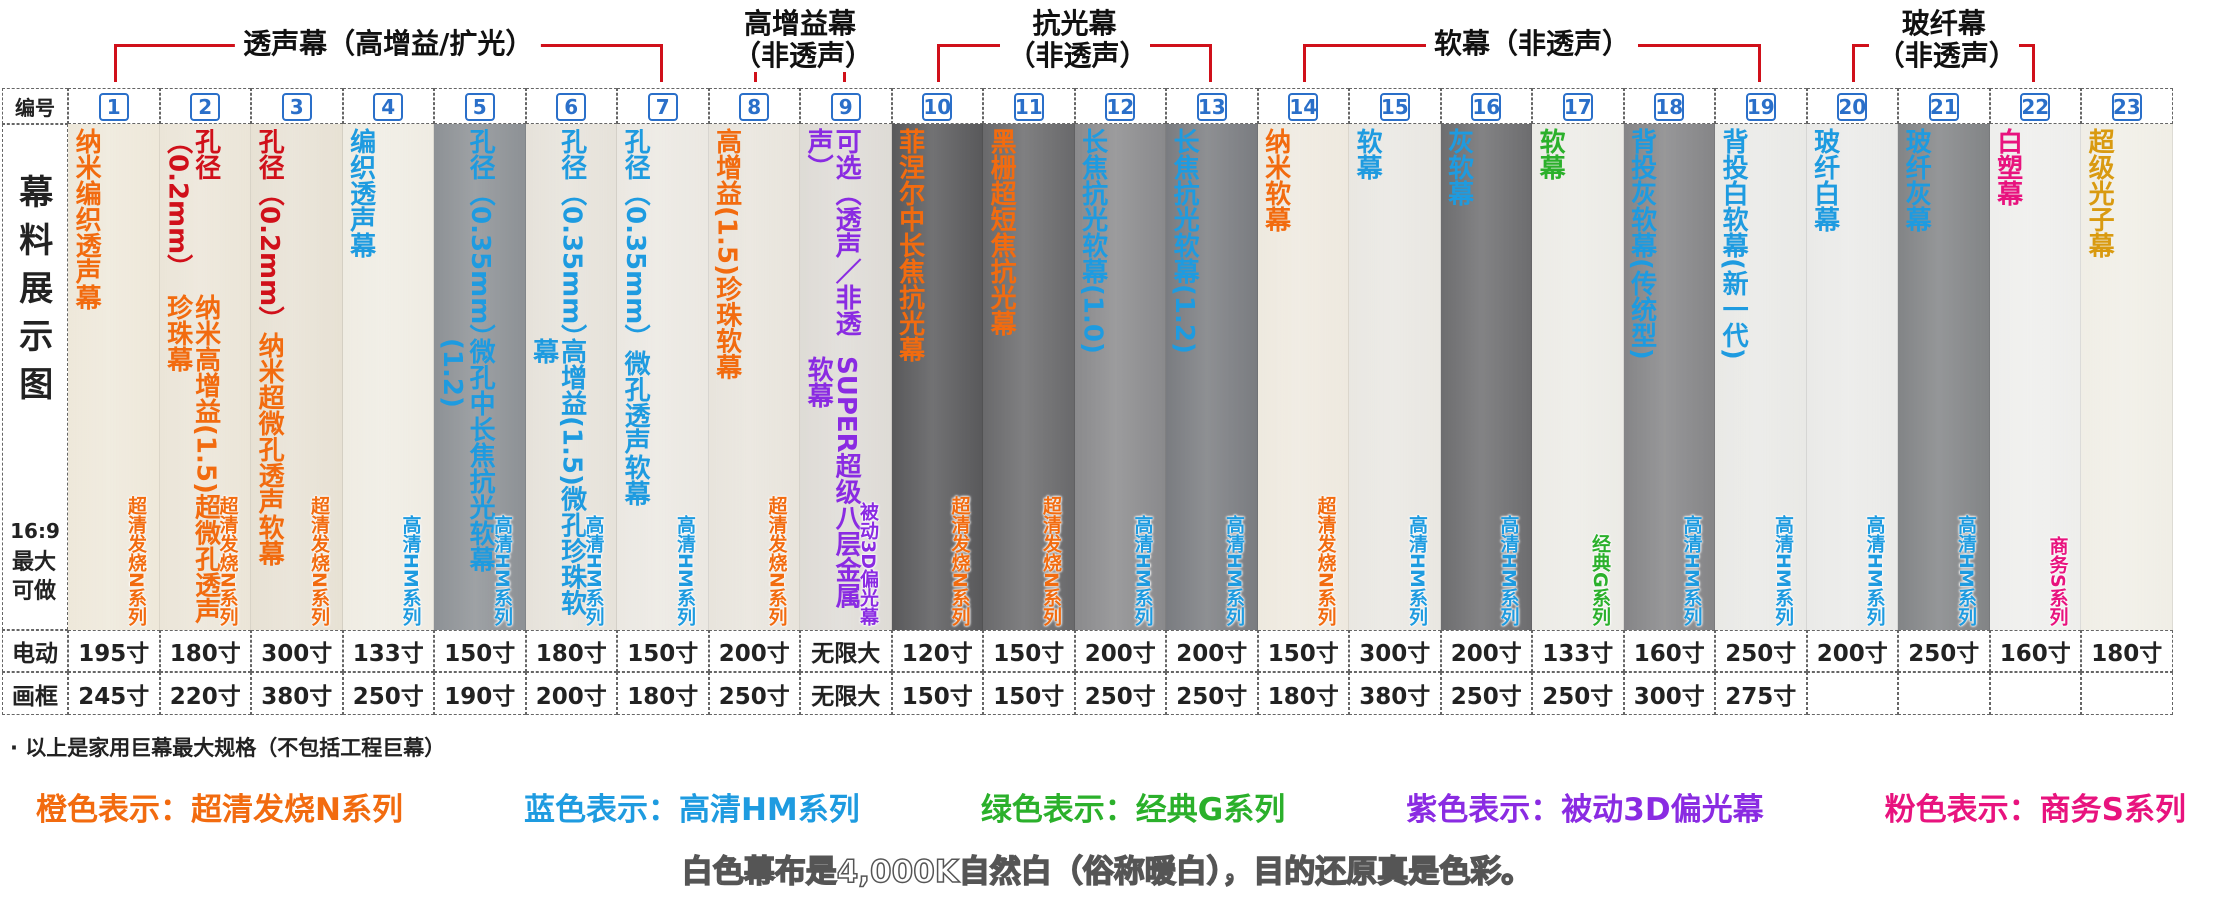 This screenshot has width=2214, height=900. Describe the element at coordinates (1001, 232) in the screenshot. I see `screen-name: 黑栅超短焦抗光幕` at that location.